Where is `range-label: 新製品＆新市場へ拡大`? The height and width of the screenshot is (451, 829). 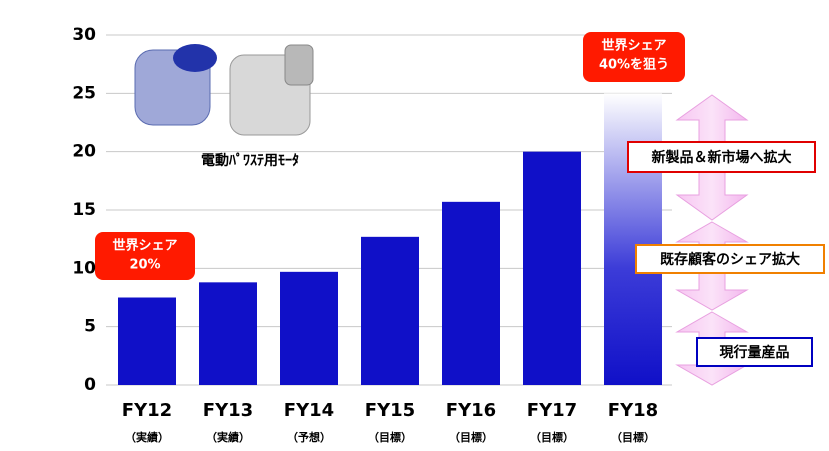
range-label: 新製品＆新市場へ拡大 is located at coordinates (722, 157).